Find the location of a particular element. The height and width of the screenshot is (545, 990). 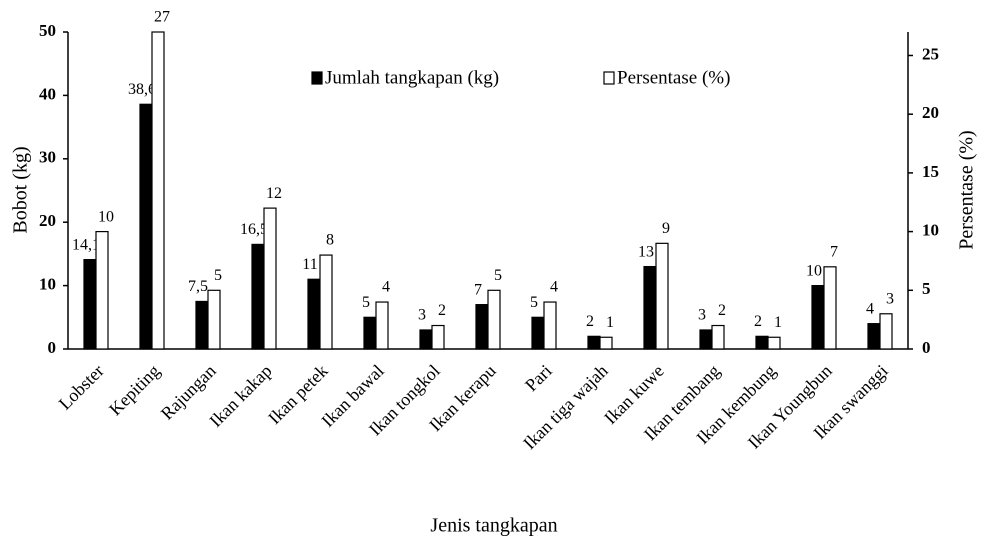

data-label: 38,6 is located at coordinates (142, 89).